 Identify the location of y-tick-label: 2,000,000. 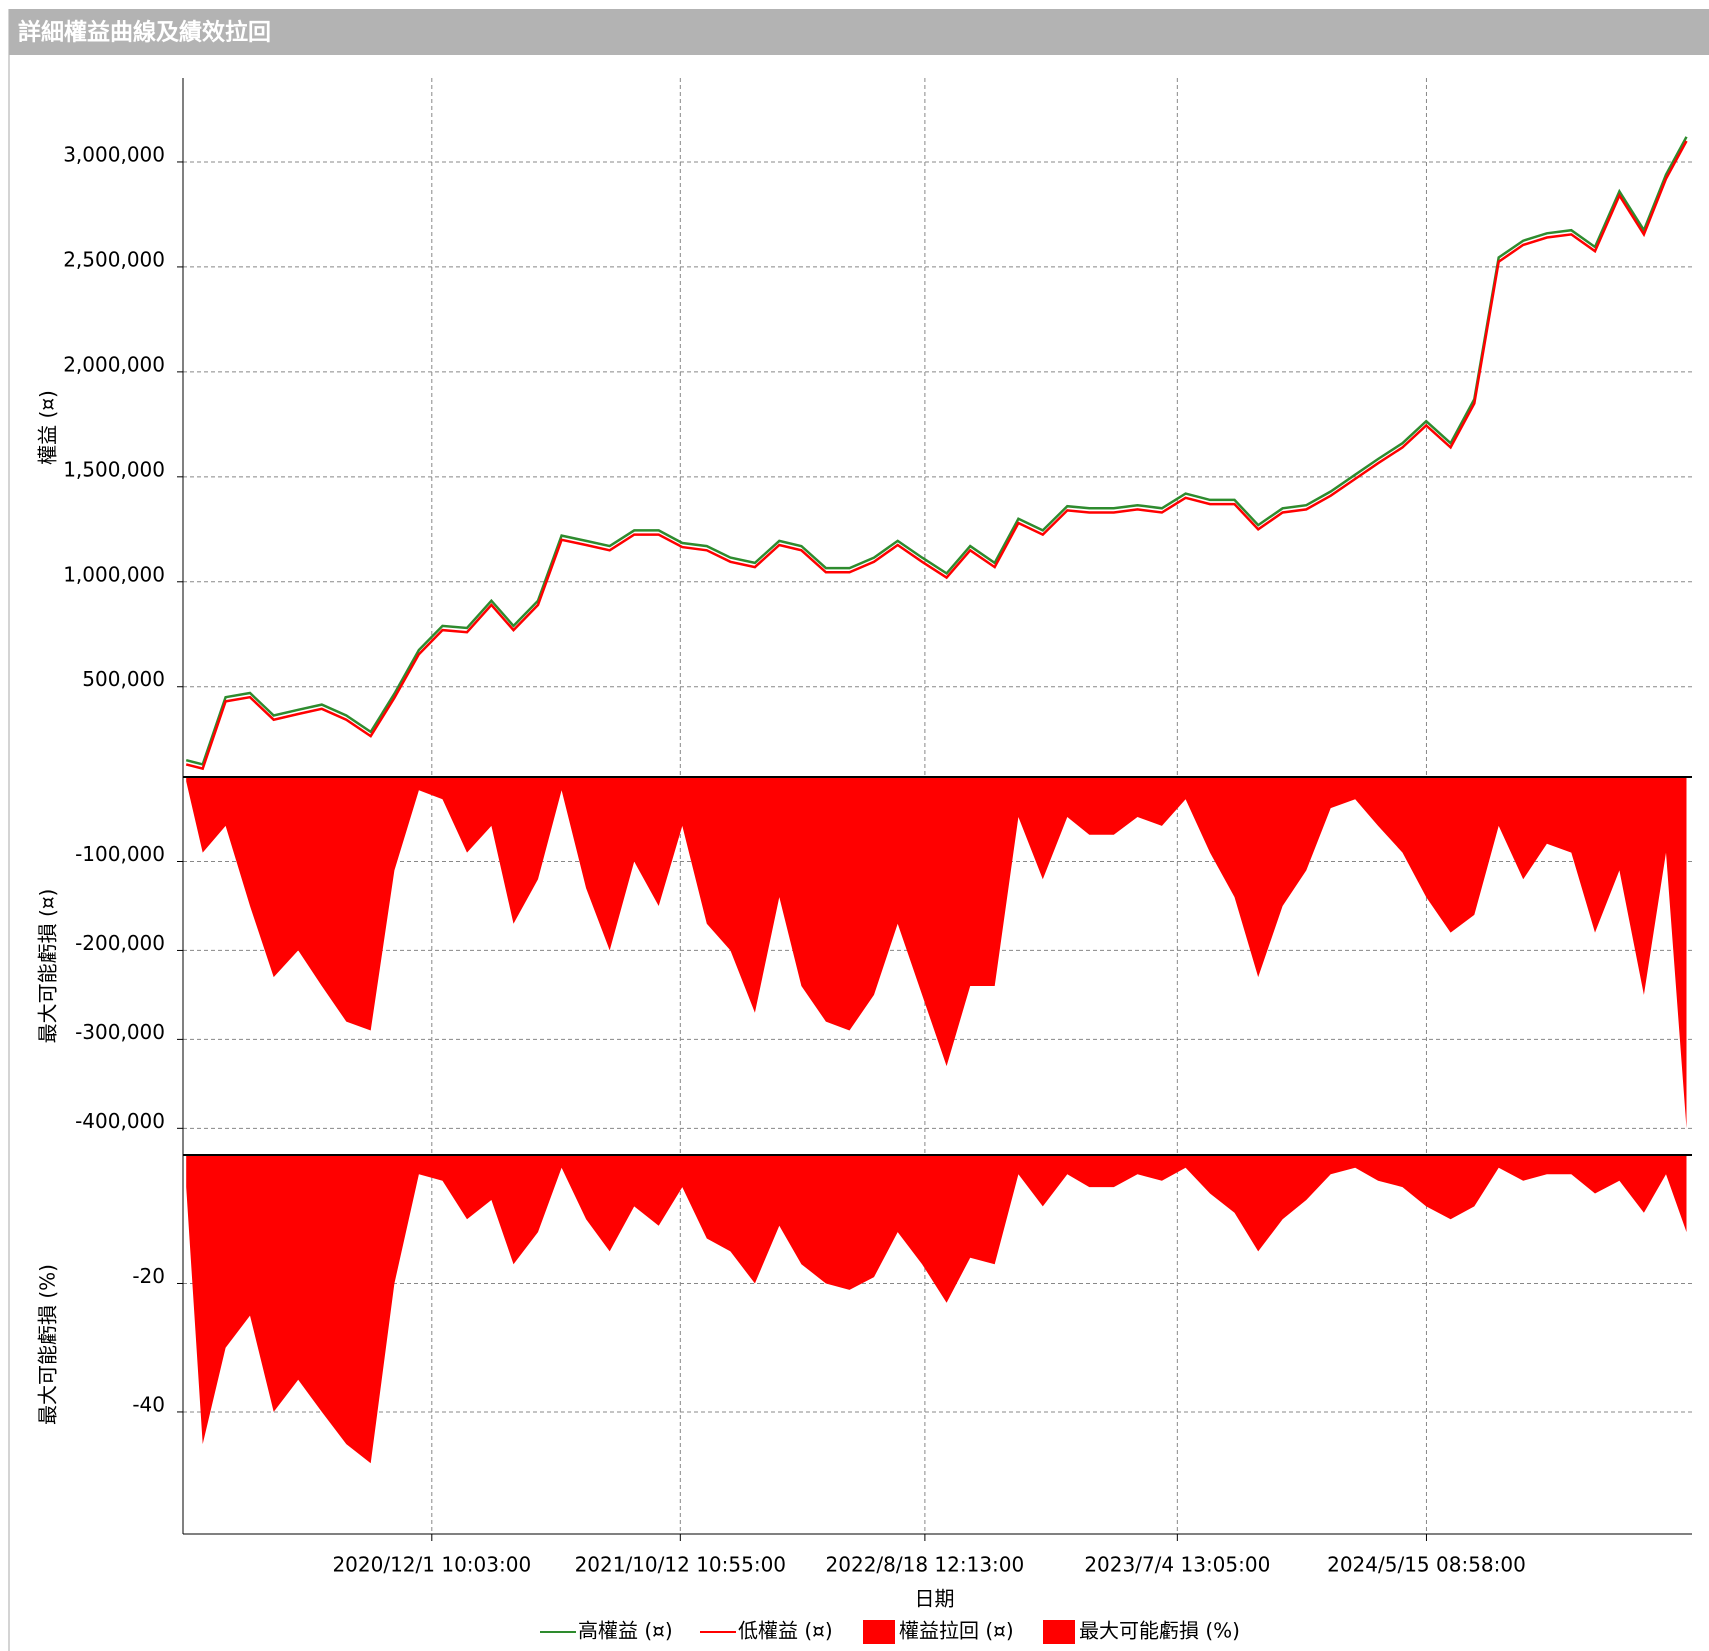
(114, 364).